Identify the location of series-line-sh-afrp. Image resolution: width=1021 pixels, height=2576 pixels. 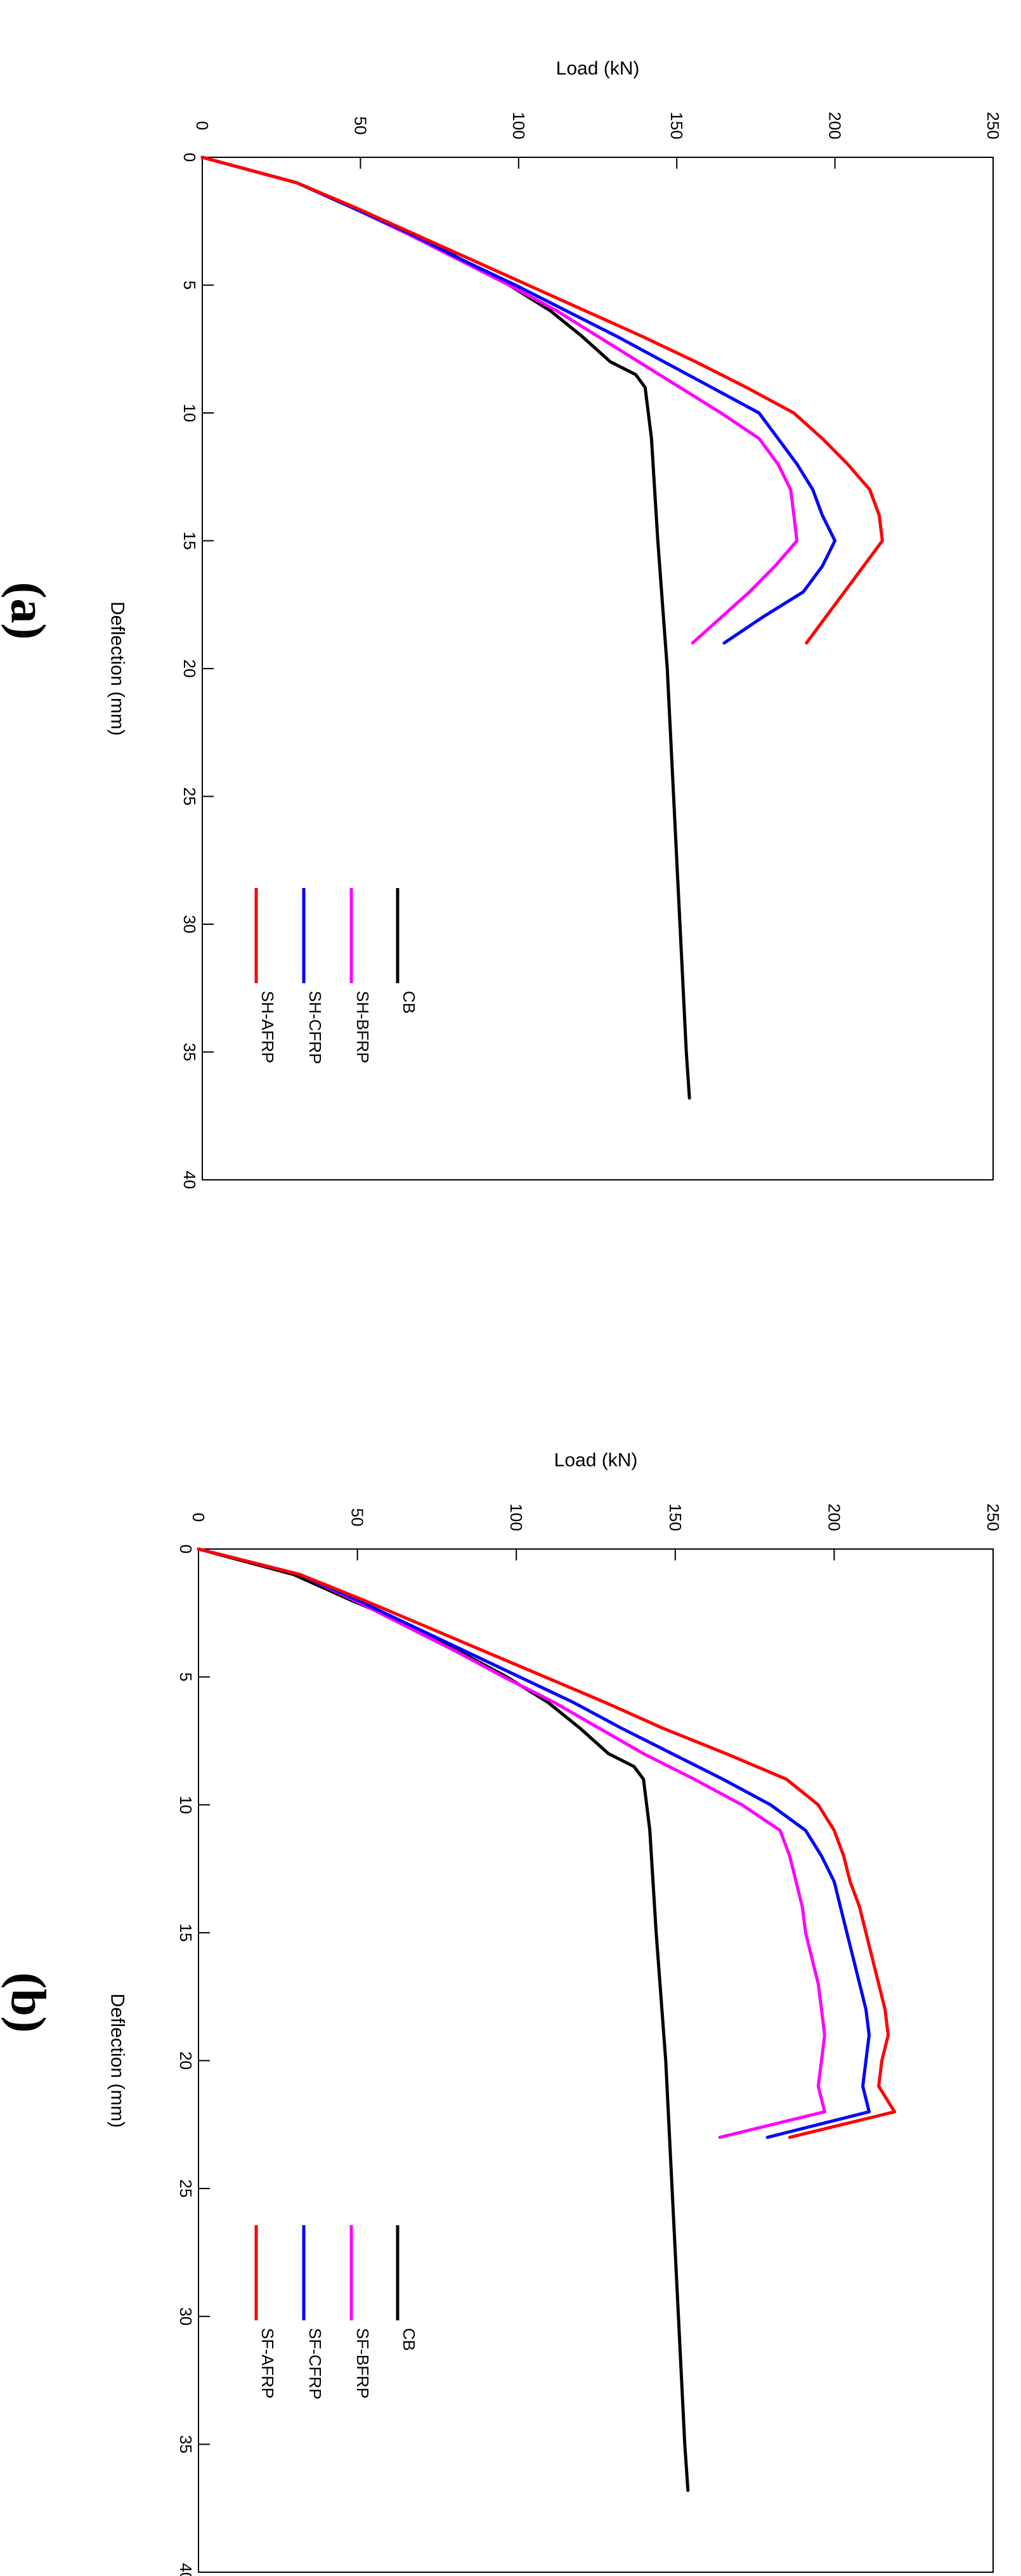
(542, 400).